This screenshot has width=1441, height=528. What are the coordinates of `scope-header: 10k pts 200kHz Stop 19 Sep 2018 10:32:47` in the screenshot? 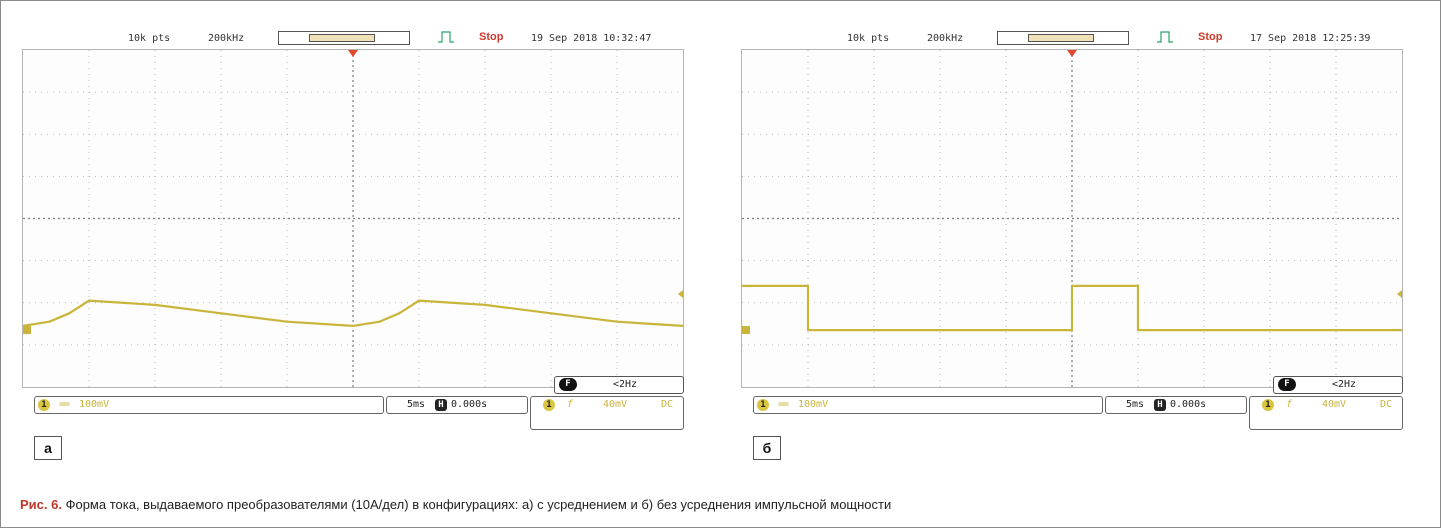 It's located at (351, 39).